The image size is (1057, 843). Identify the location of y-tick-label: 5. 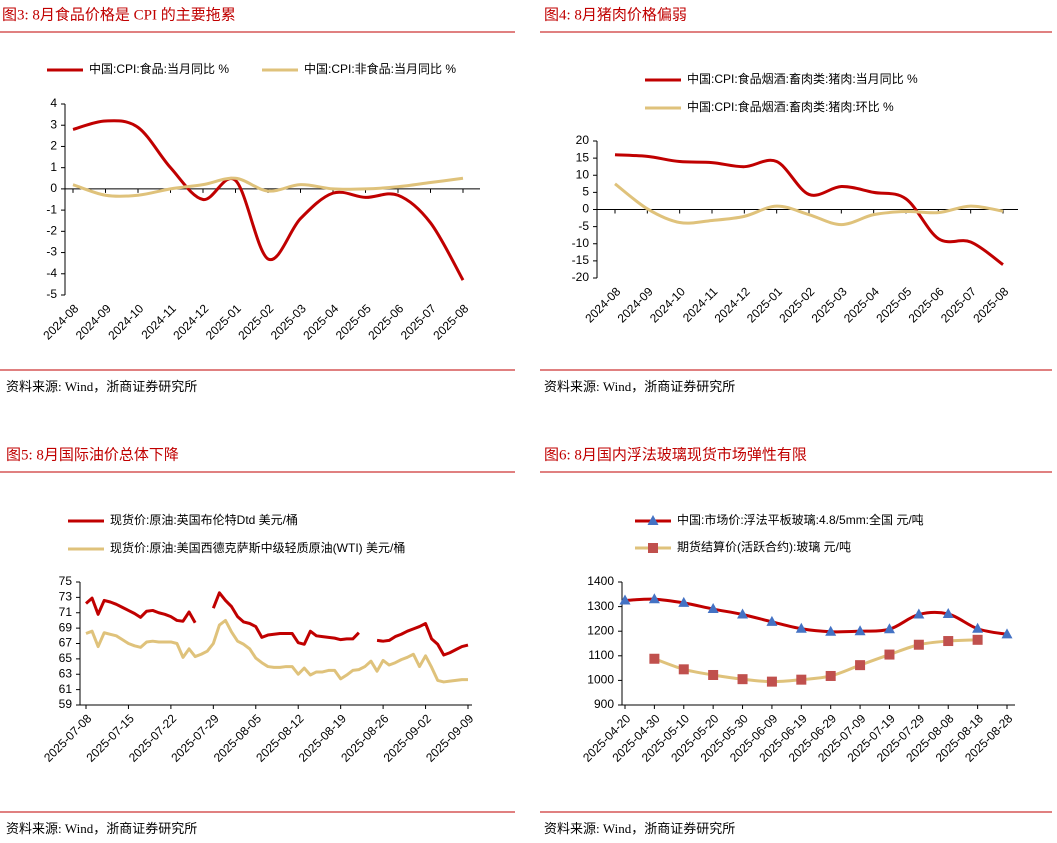
(585, 192).